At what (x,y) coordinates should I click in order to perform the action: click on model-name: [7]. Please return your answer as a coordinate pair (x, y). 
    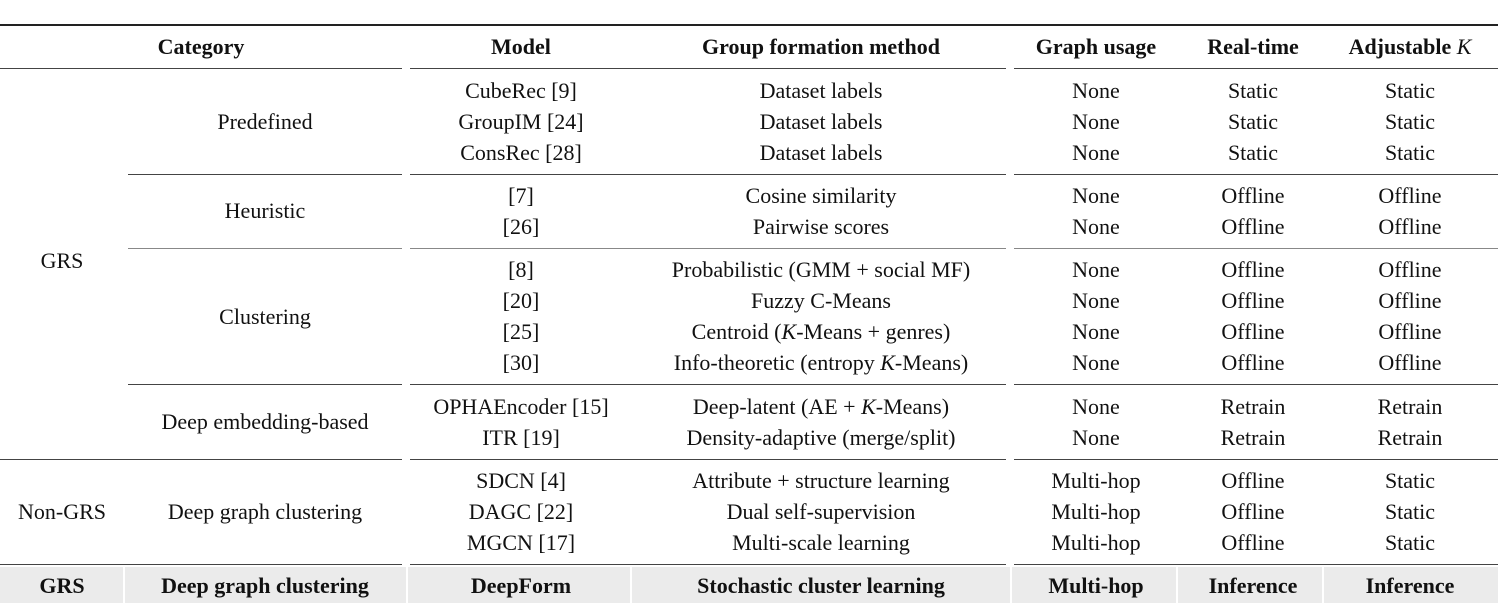
    Looking at the image, I should click on (521, 195).